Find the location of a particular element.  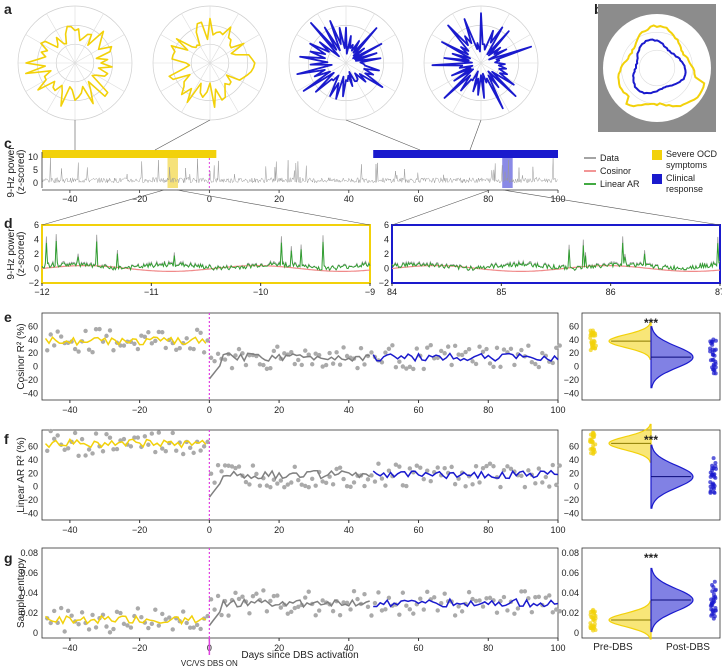

panel-e-ytick-label: −40 is located at coordinates (30, 393).